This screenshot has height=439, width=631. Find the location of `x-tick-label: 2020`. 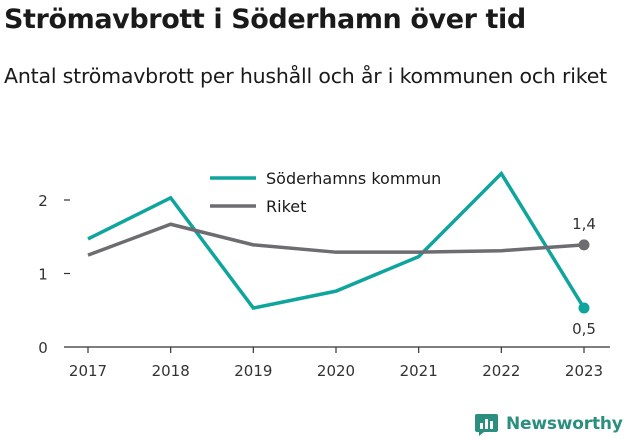

x-tick-label: 2020 is located at coordinates (336, 371).